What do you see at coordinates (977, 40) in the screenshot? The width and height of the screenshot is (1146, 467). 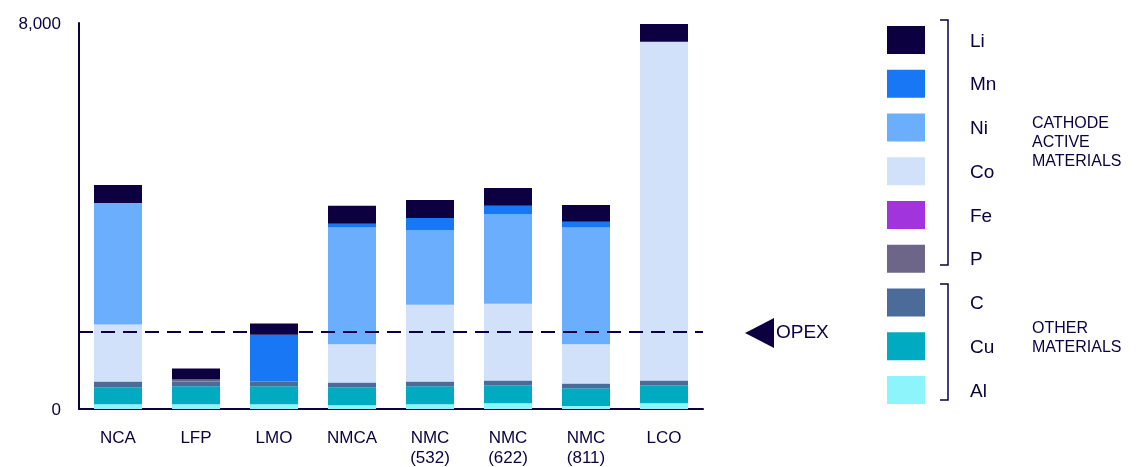 I see `legend-label: Li` at bounding box center [977, 40].